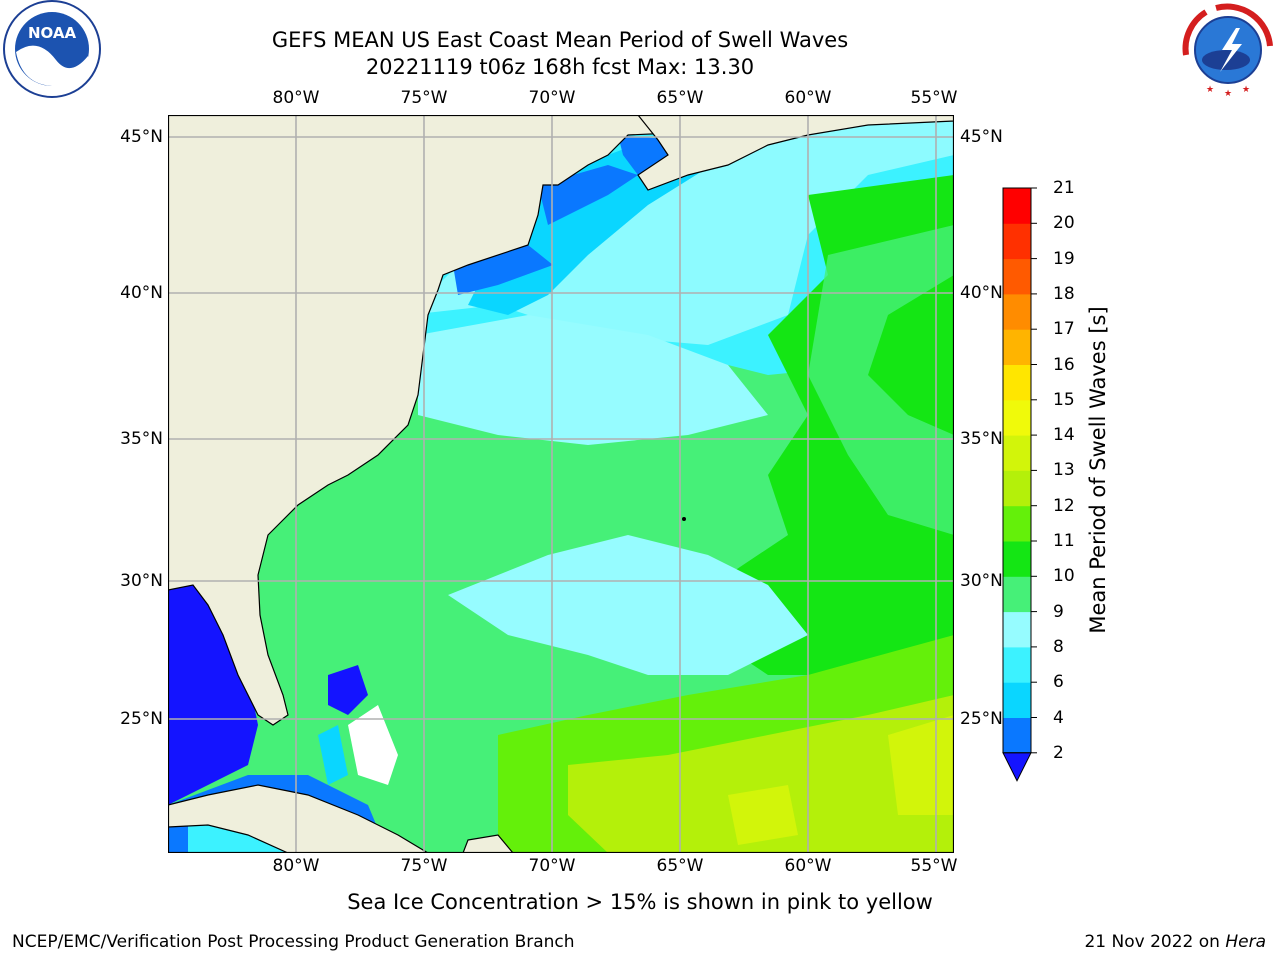  What do you see at coordinates (881, 380) in the screenshot?
I see `swell-band-9-10-east` at bounding box center [881, 380].